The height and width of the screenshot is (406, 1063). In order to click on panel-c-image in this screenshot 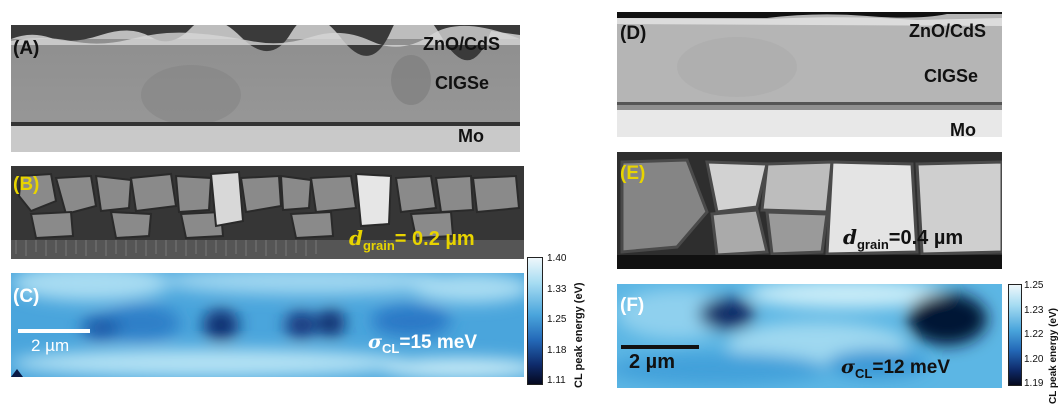, I will do `click(267, 325)`.